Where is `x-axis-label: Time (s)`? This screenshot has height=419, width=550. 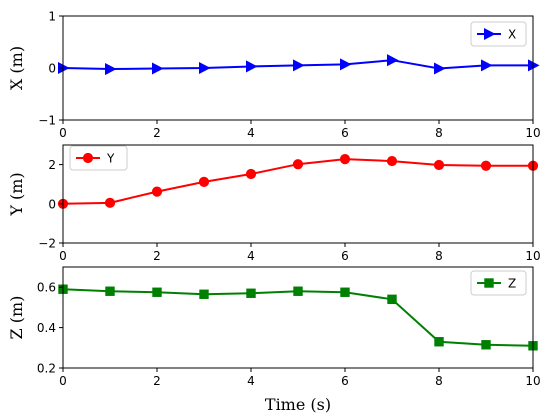 x-axis-label: Time (s) is located at coordinates (298, 404).